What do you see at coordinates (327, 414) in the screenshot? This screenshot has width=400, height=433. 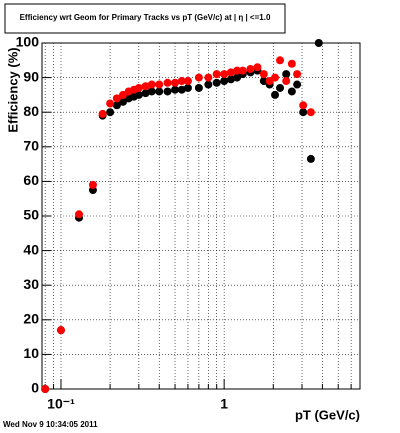 I see `x-axis-label: pT (GeV/c)` at bounding box center [327, 414].